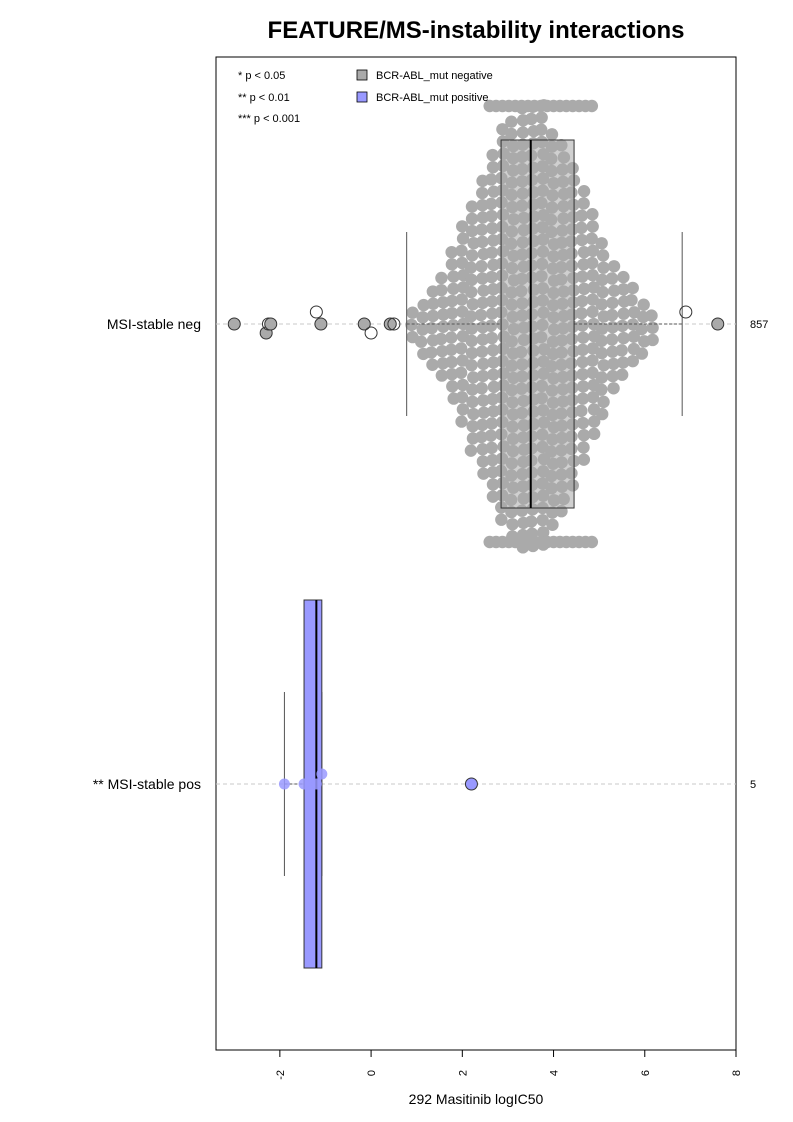 This screenshot has height=1122, width=793. I want to click on group-count: 5, so click(753, 785).